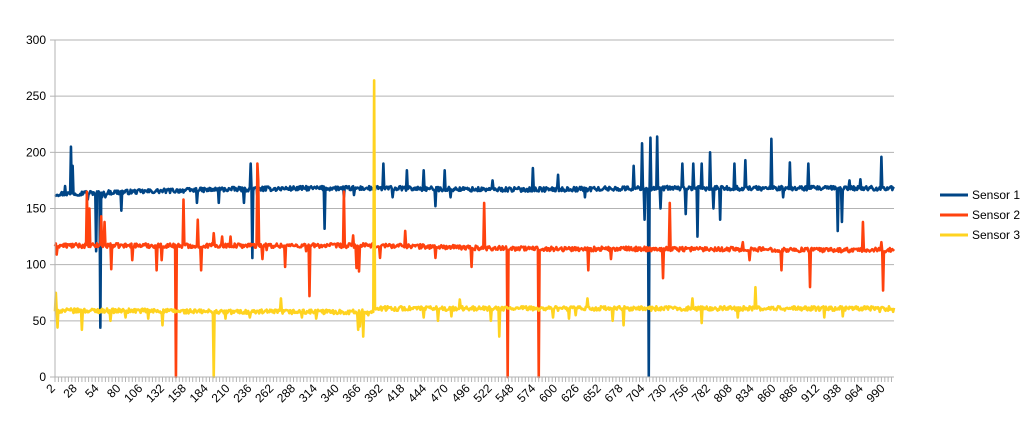 This screenshot has width=1026, height=422. What do you see at coordinates (996, 215) in the screenshot?
I see `legend-label-2: Sensor 2` at bounding box center [996, 215].